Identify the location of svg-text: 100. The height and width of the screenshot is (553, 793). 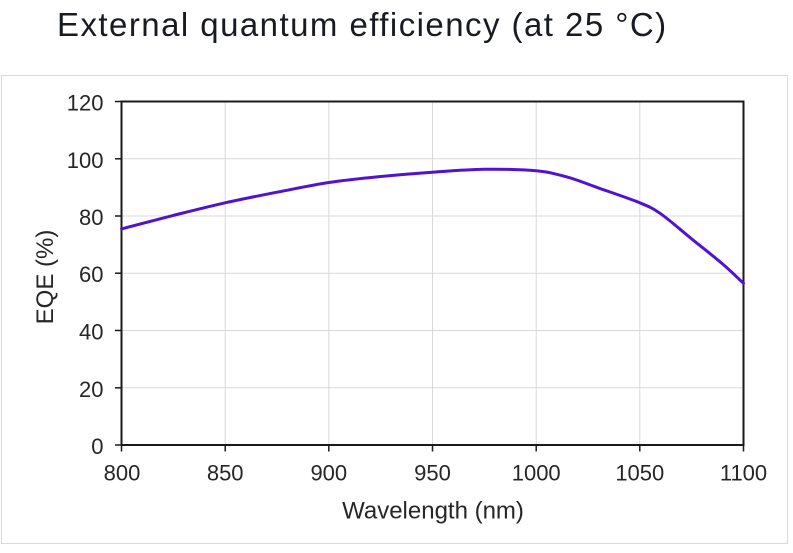
(85, 160).